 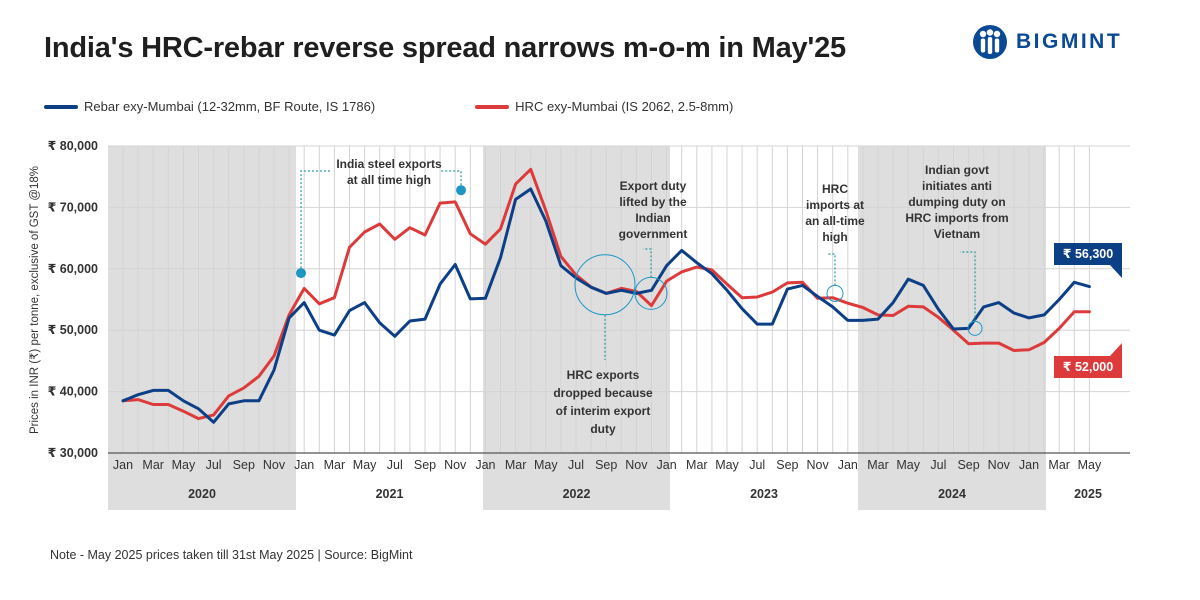 What do you see at coordinates (835, 213) in the screenshot?
I see `annotation-hrc-imports-high: HRC imports at an all-time high` at bounding box center [835, 213].